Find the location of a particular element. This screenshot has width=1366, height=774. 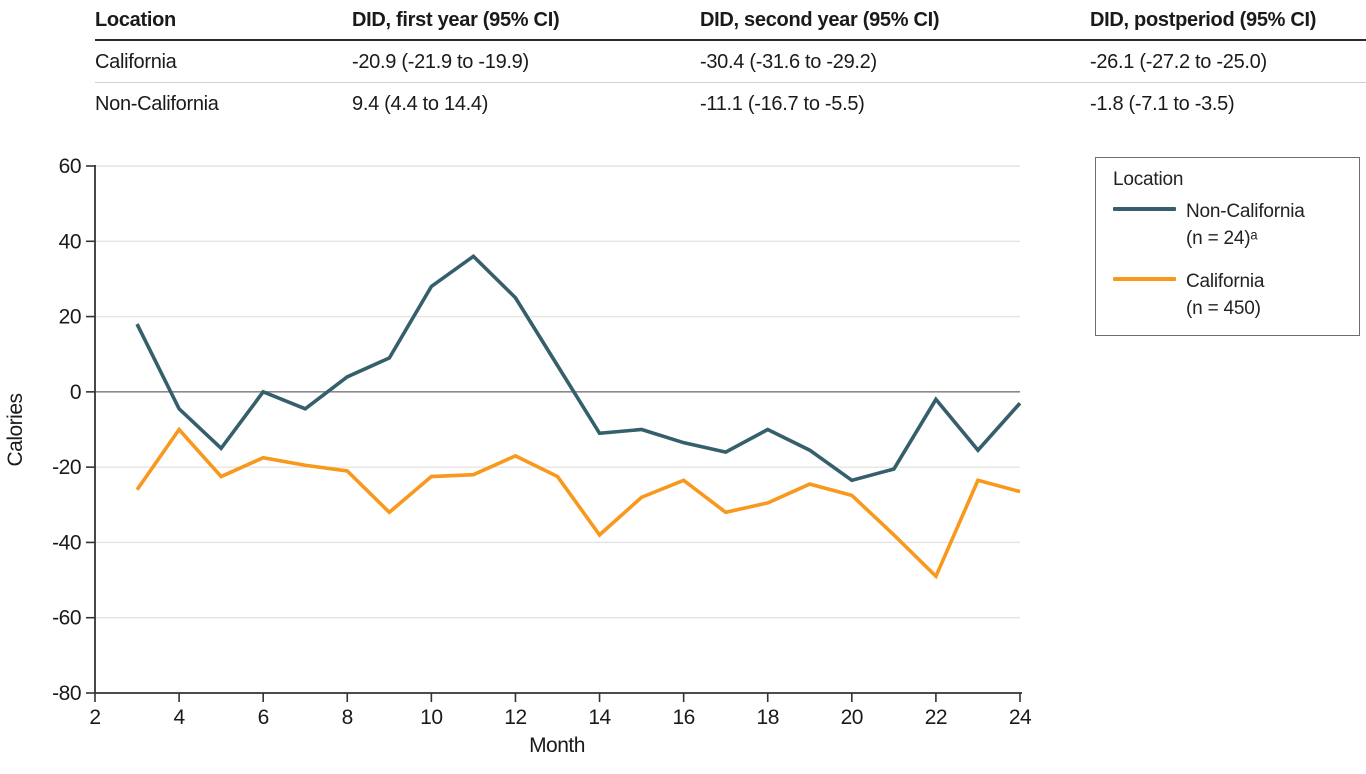

x-tick-label: 16 is located at coordinates (683, 717).